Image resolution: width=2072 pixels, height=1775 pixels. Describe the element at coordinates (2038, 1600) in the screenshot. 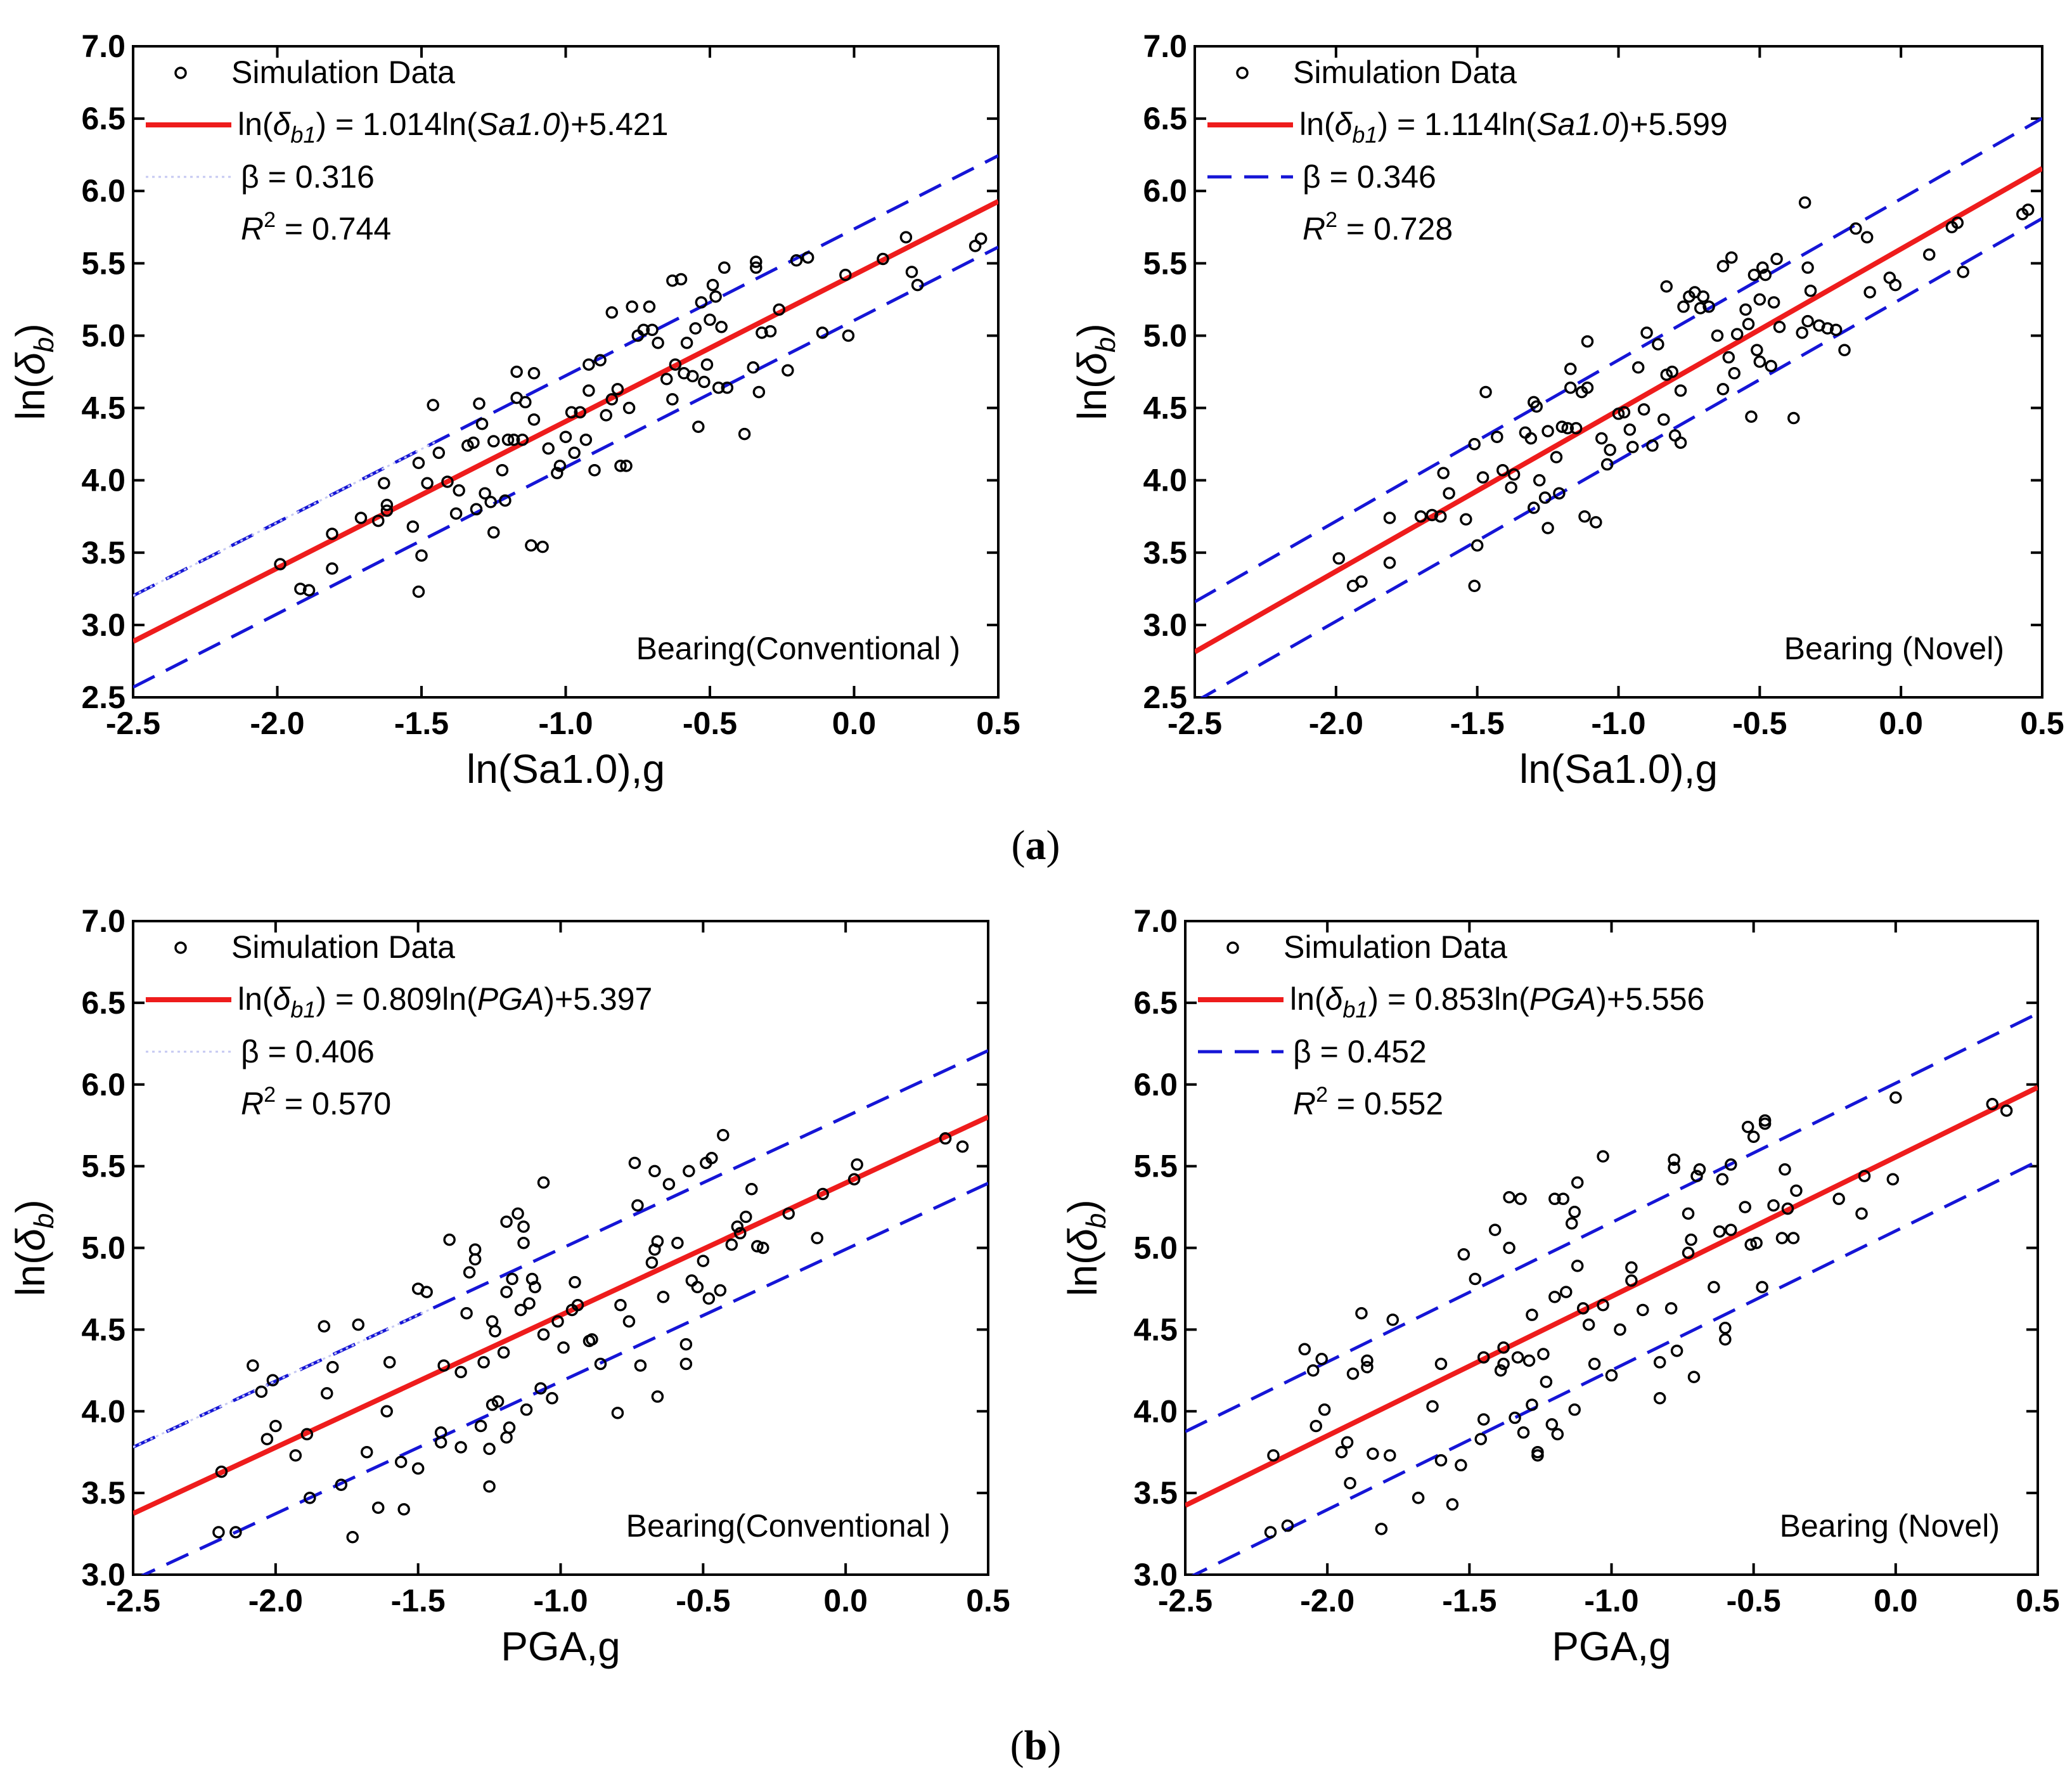

I see `x-tick-label: 0.5` at that location.